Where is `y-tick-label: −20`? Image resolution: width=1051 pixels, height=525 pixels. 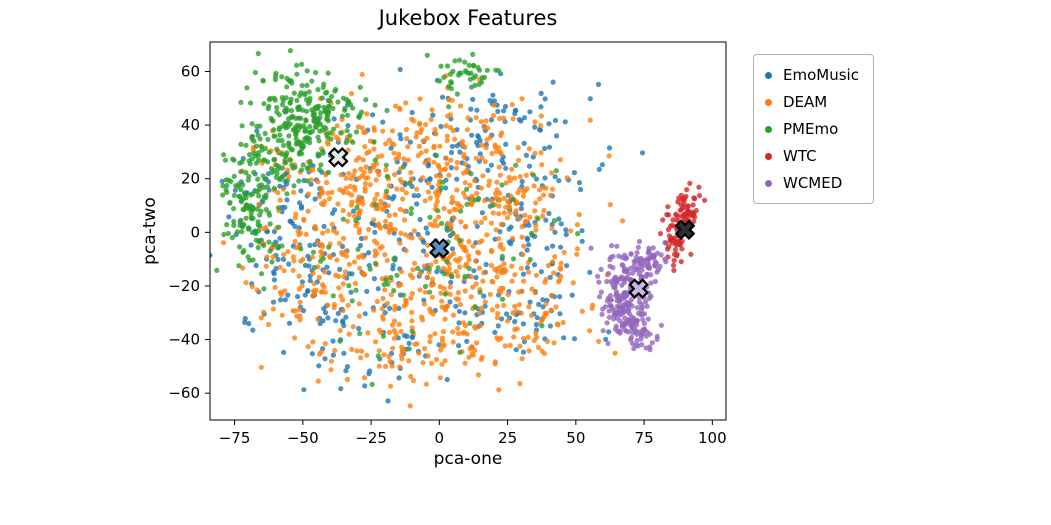 y-tick-label: −20 is located at coordinates (184, 286).